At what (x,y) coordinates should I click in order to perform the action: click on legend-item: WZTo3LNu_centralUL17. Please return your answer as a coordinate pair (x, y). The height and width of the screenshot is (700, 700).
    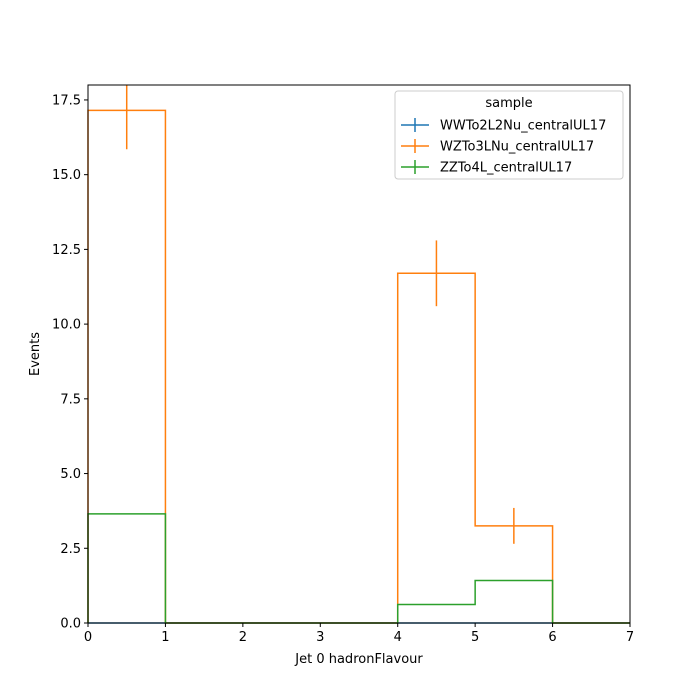
    Looking at the image, I should click on (497, 147).